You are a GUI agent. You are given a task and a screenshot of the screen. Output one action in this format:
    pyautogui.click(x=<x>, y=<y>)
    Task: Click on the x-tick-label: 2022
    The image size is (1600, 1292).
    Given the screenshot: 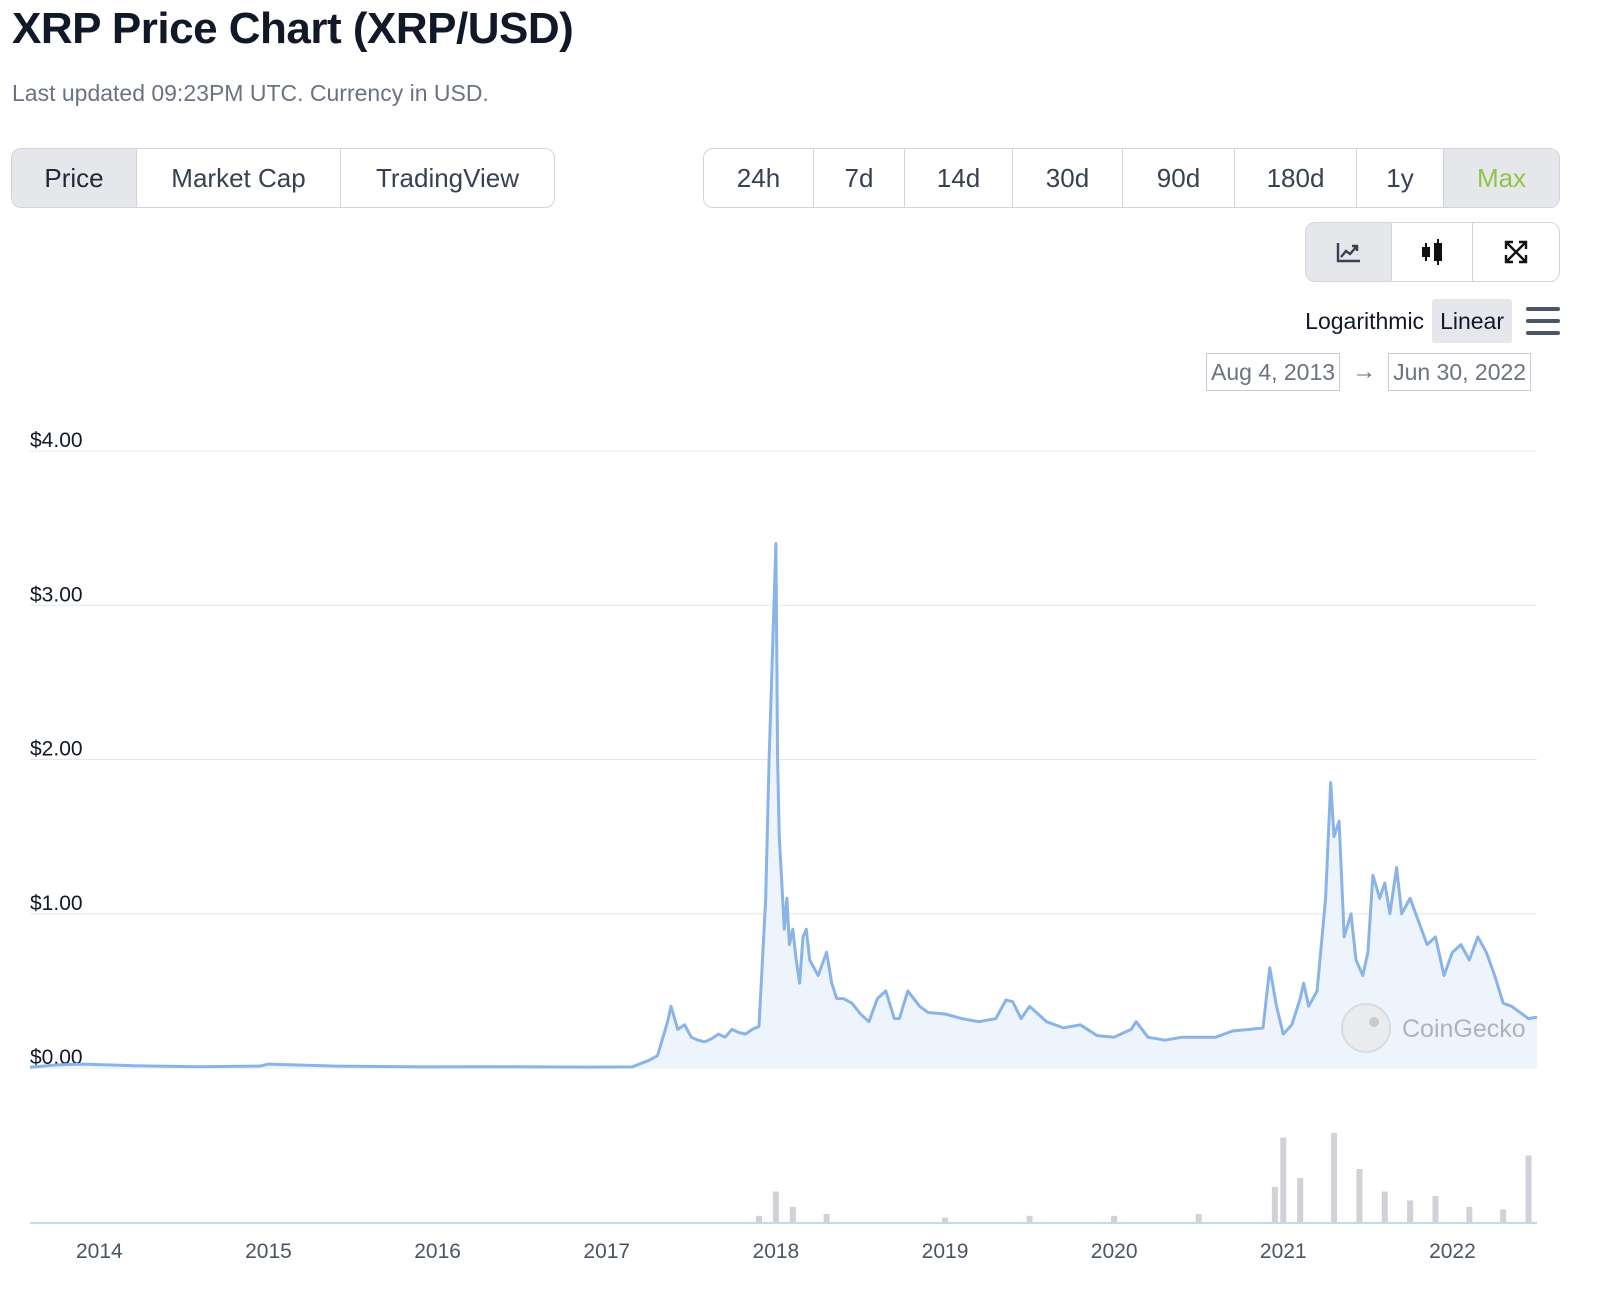 What is the action you would take?
    pyautogui.click(x=1452, y=1251)
    